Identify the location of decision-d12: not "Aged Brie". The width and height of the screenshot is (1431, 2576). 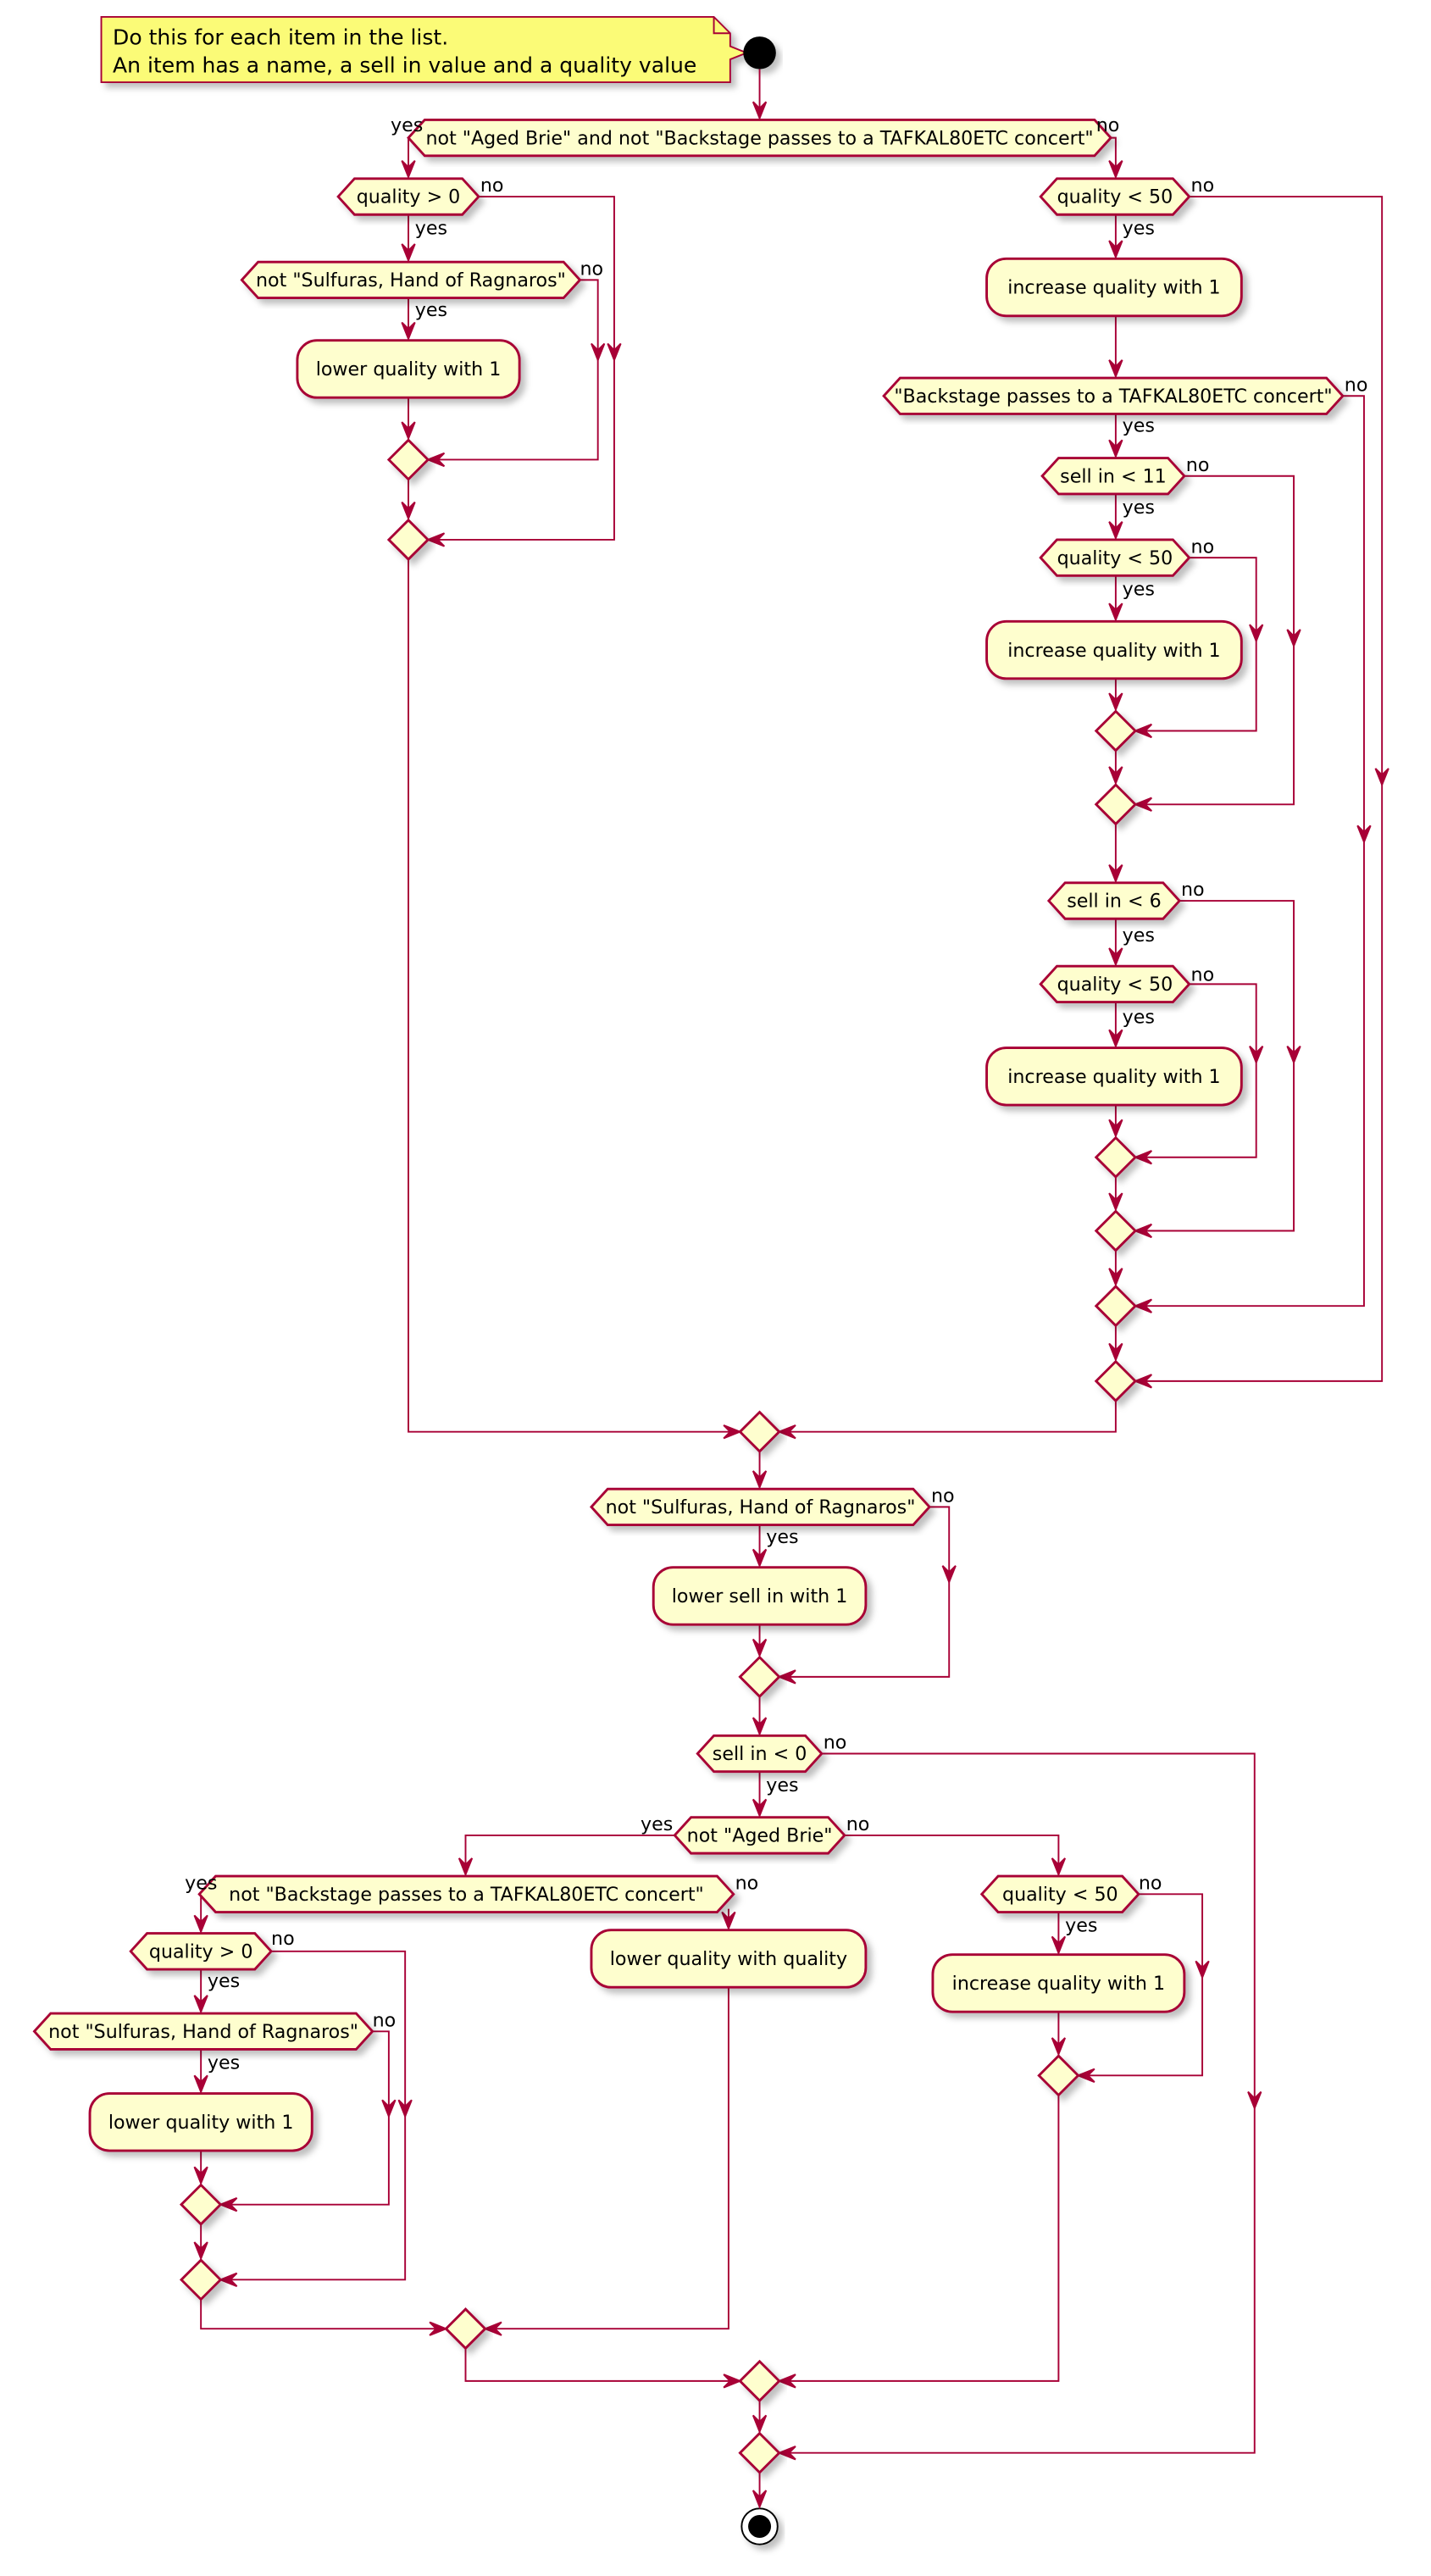
(759, 1835).